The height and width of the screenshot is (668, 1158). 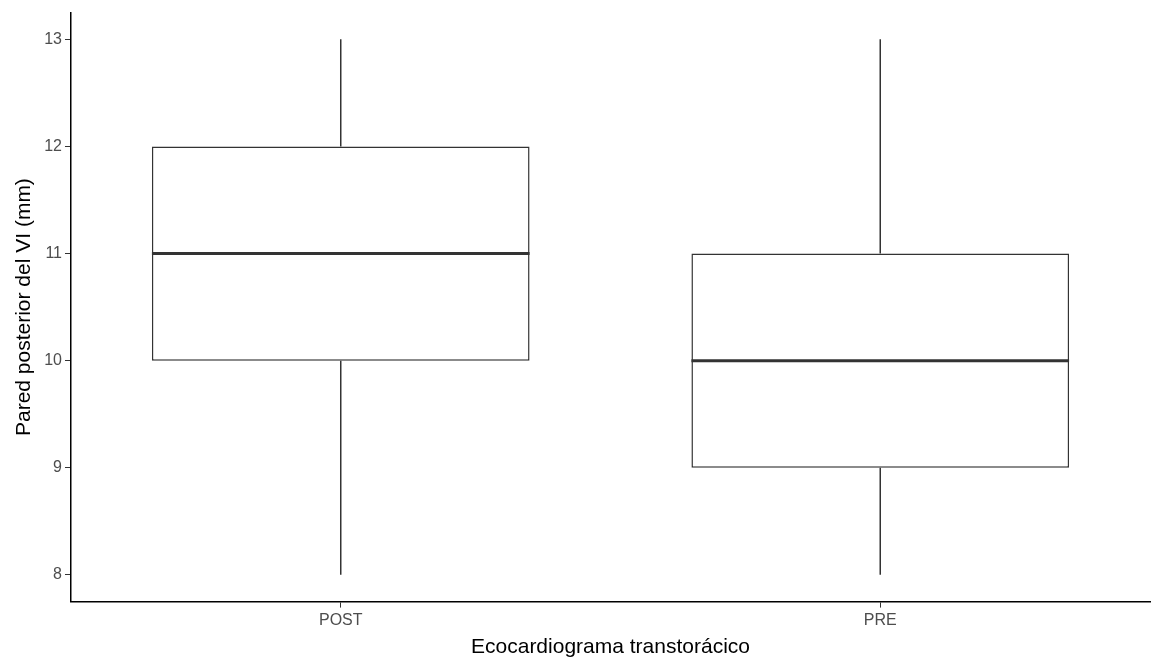 What do you see at coordinates (58, 467) in the screenshot?
I see `y-tick-label: 9` at bounding box center [58, 467].